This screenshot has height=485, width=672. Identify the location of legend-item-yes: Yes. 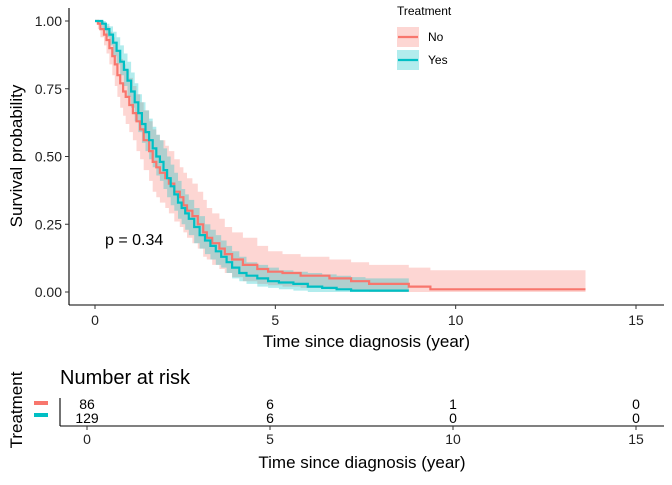
(422, 60).